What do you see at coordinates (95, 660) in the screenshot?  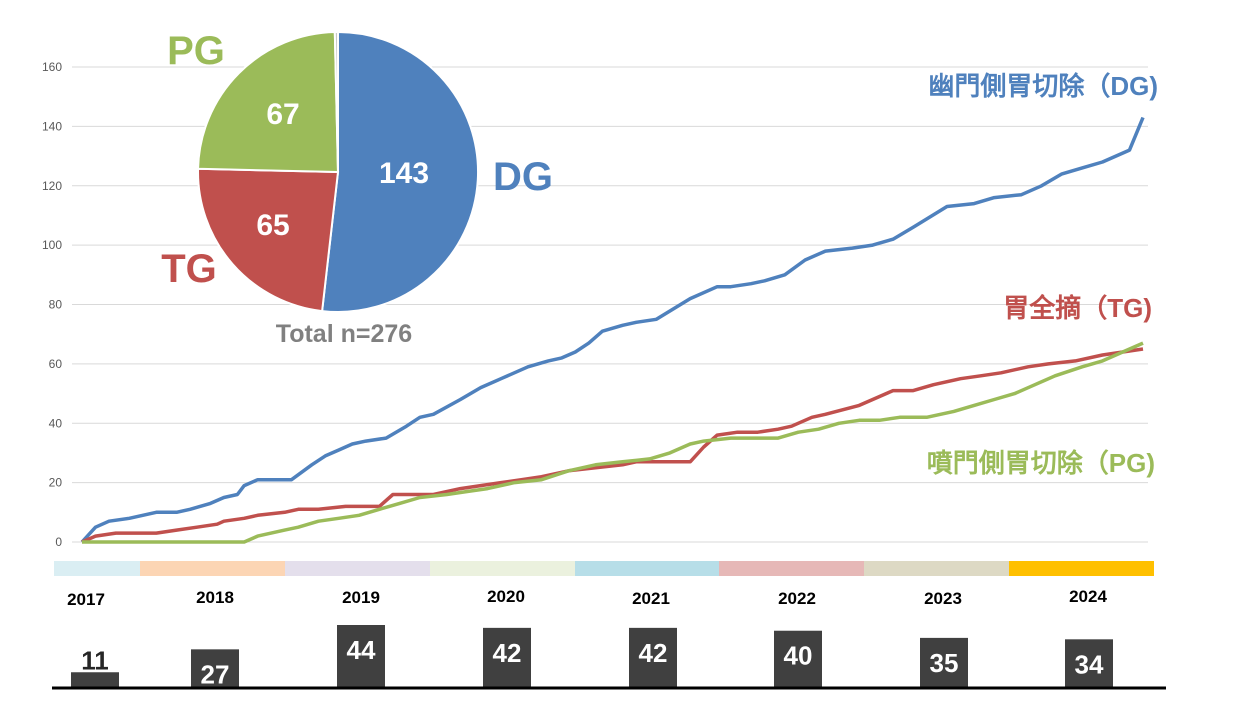 I see `bar-value-2017: 11` at bounding box center [95, 660].